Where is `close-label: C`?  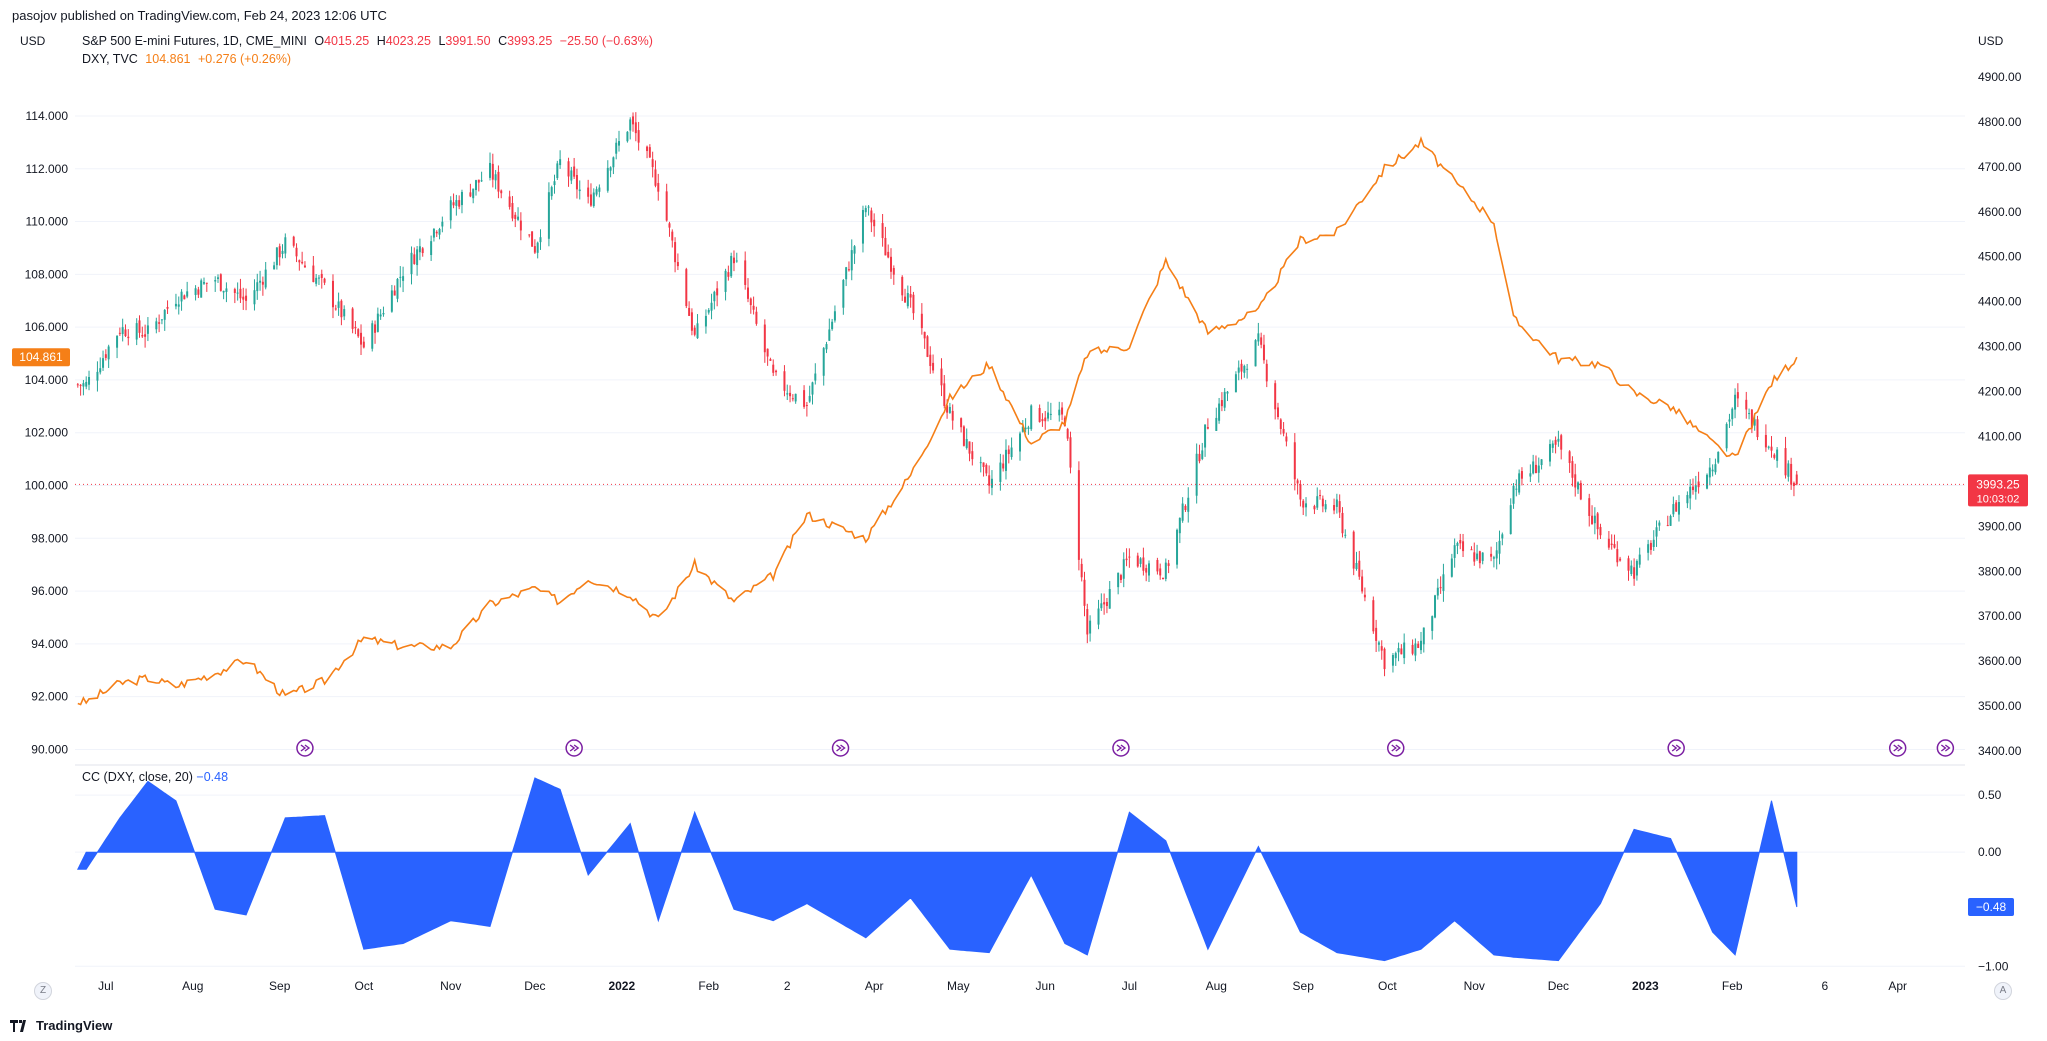
close-label: C is located at coordinates (503, 41).